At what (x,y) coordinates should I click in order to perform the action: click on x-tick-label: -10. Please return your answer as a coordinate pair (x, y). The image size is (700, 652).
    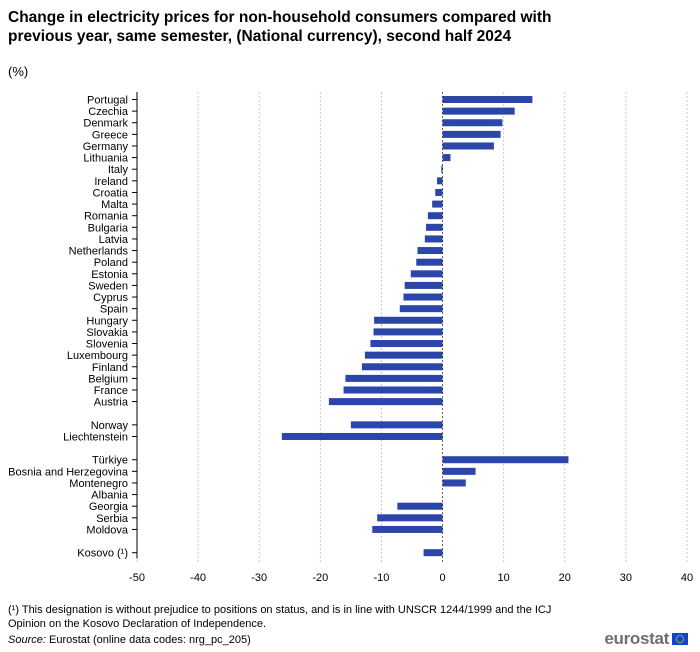
    Looking at the image, I should click on (381, 578).